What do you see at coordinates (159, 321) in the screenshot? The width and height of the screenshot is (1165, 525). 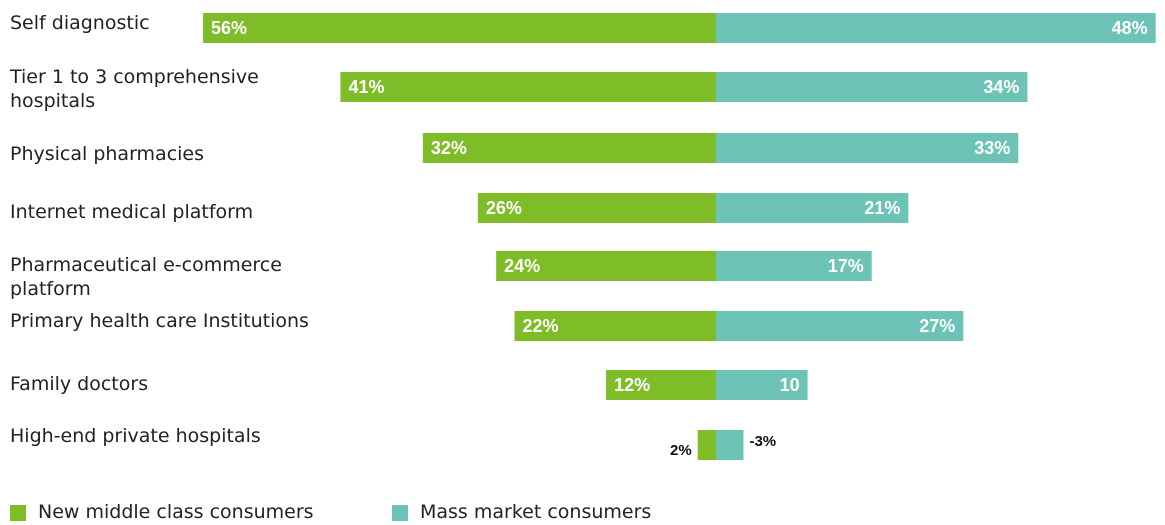 I see `category-label: Primary health care Institutions` at bounding box center [159, 321].